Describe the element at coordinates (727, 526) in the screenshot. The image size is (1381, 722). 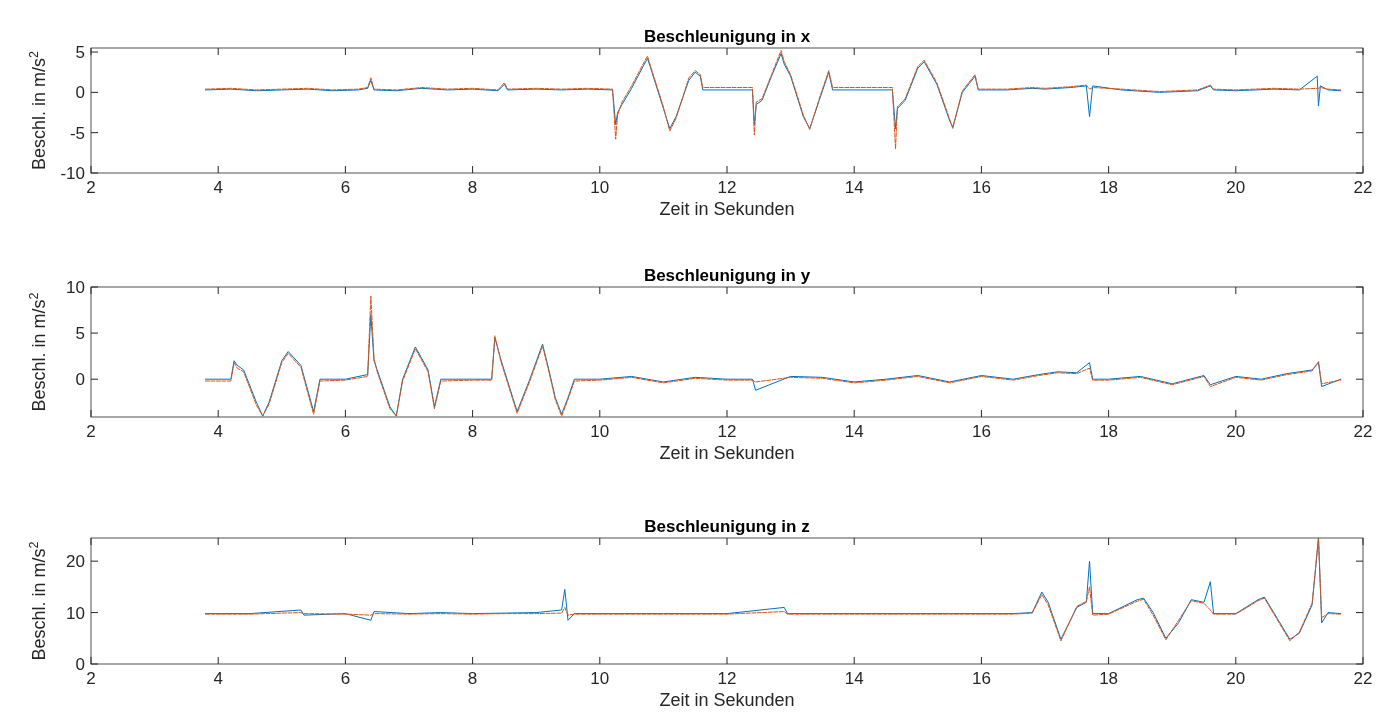
I see `chart-title: Beschleunigung in z` at that location.